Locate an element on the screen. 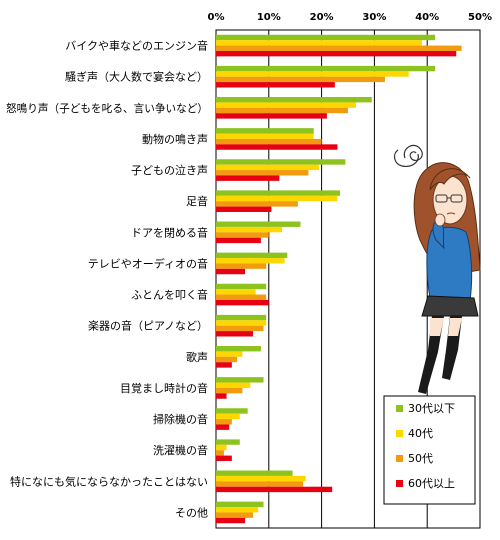 Image resolution: width=500 pixels, height=540 pixels. legend-label: 50代 is located at coordinates (420, 458).